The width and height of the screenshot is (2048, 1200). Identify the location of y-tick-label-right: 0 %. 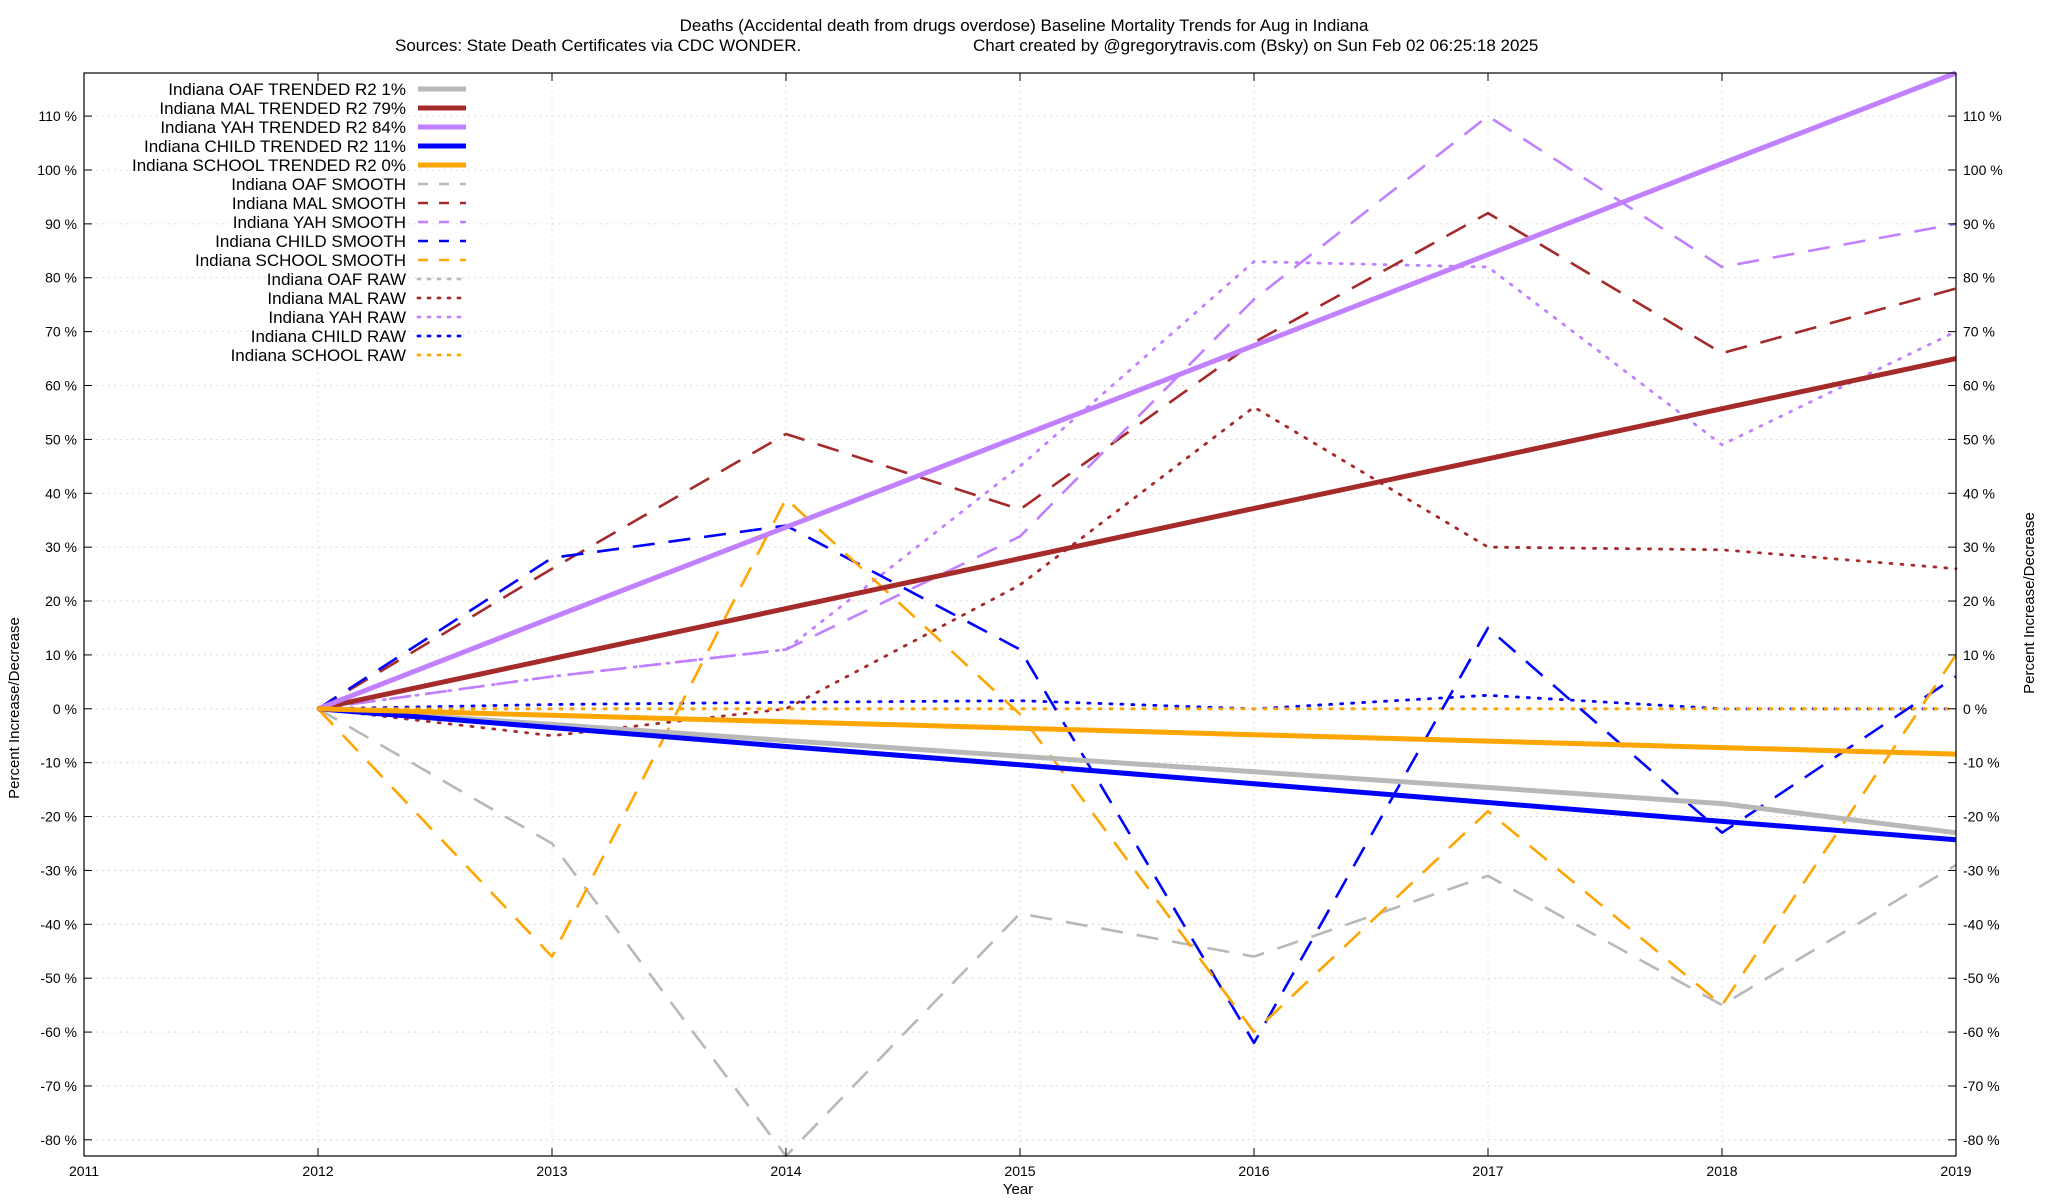
(1975, 709).